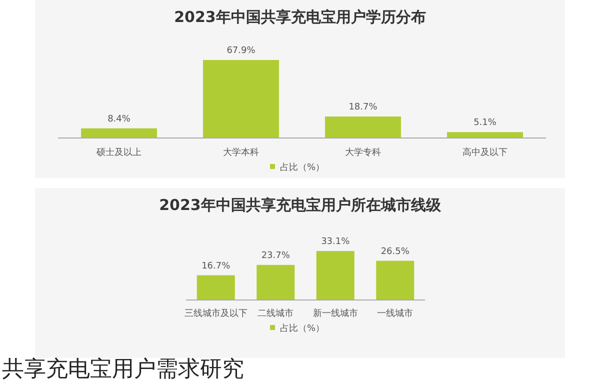 The width and height of the screenshot is (600, 384). I want to click on chart-title: 2023年中国共享充电宝用户学历分布, so click(300, 17).